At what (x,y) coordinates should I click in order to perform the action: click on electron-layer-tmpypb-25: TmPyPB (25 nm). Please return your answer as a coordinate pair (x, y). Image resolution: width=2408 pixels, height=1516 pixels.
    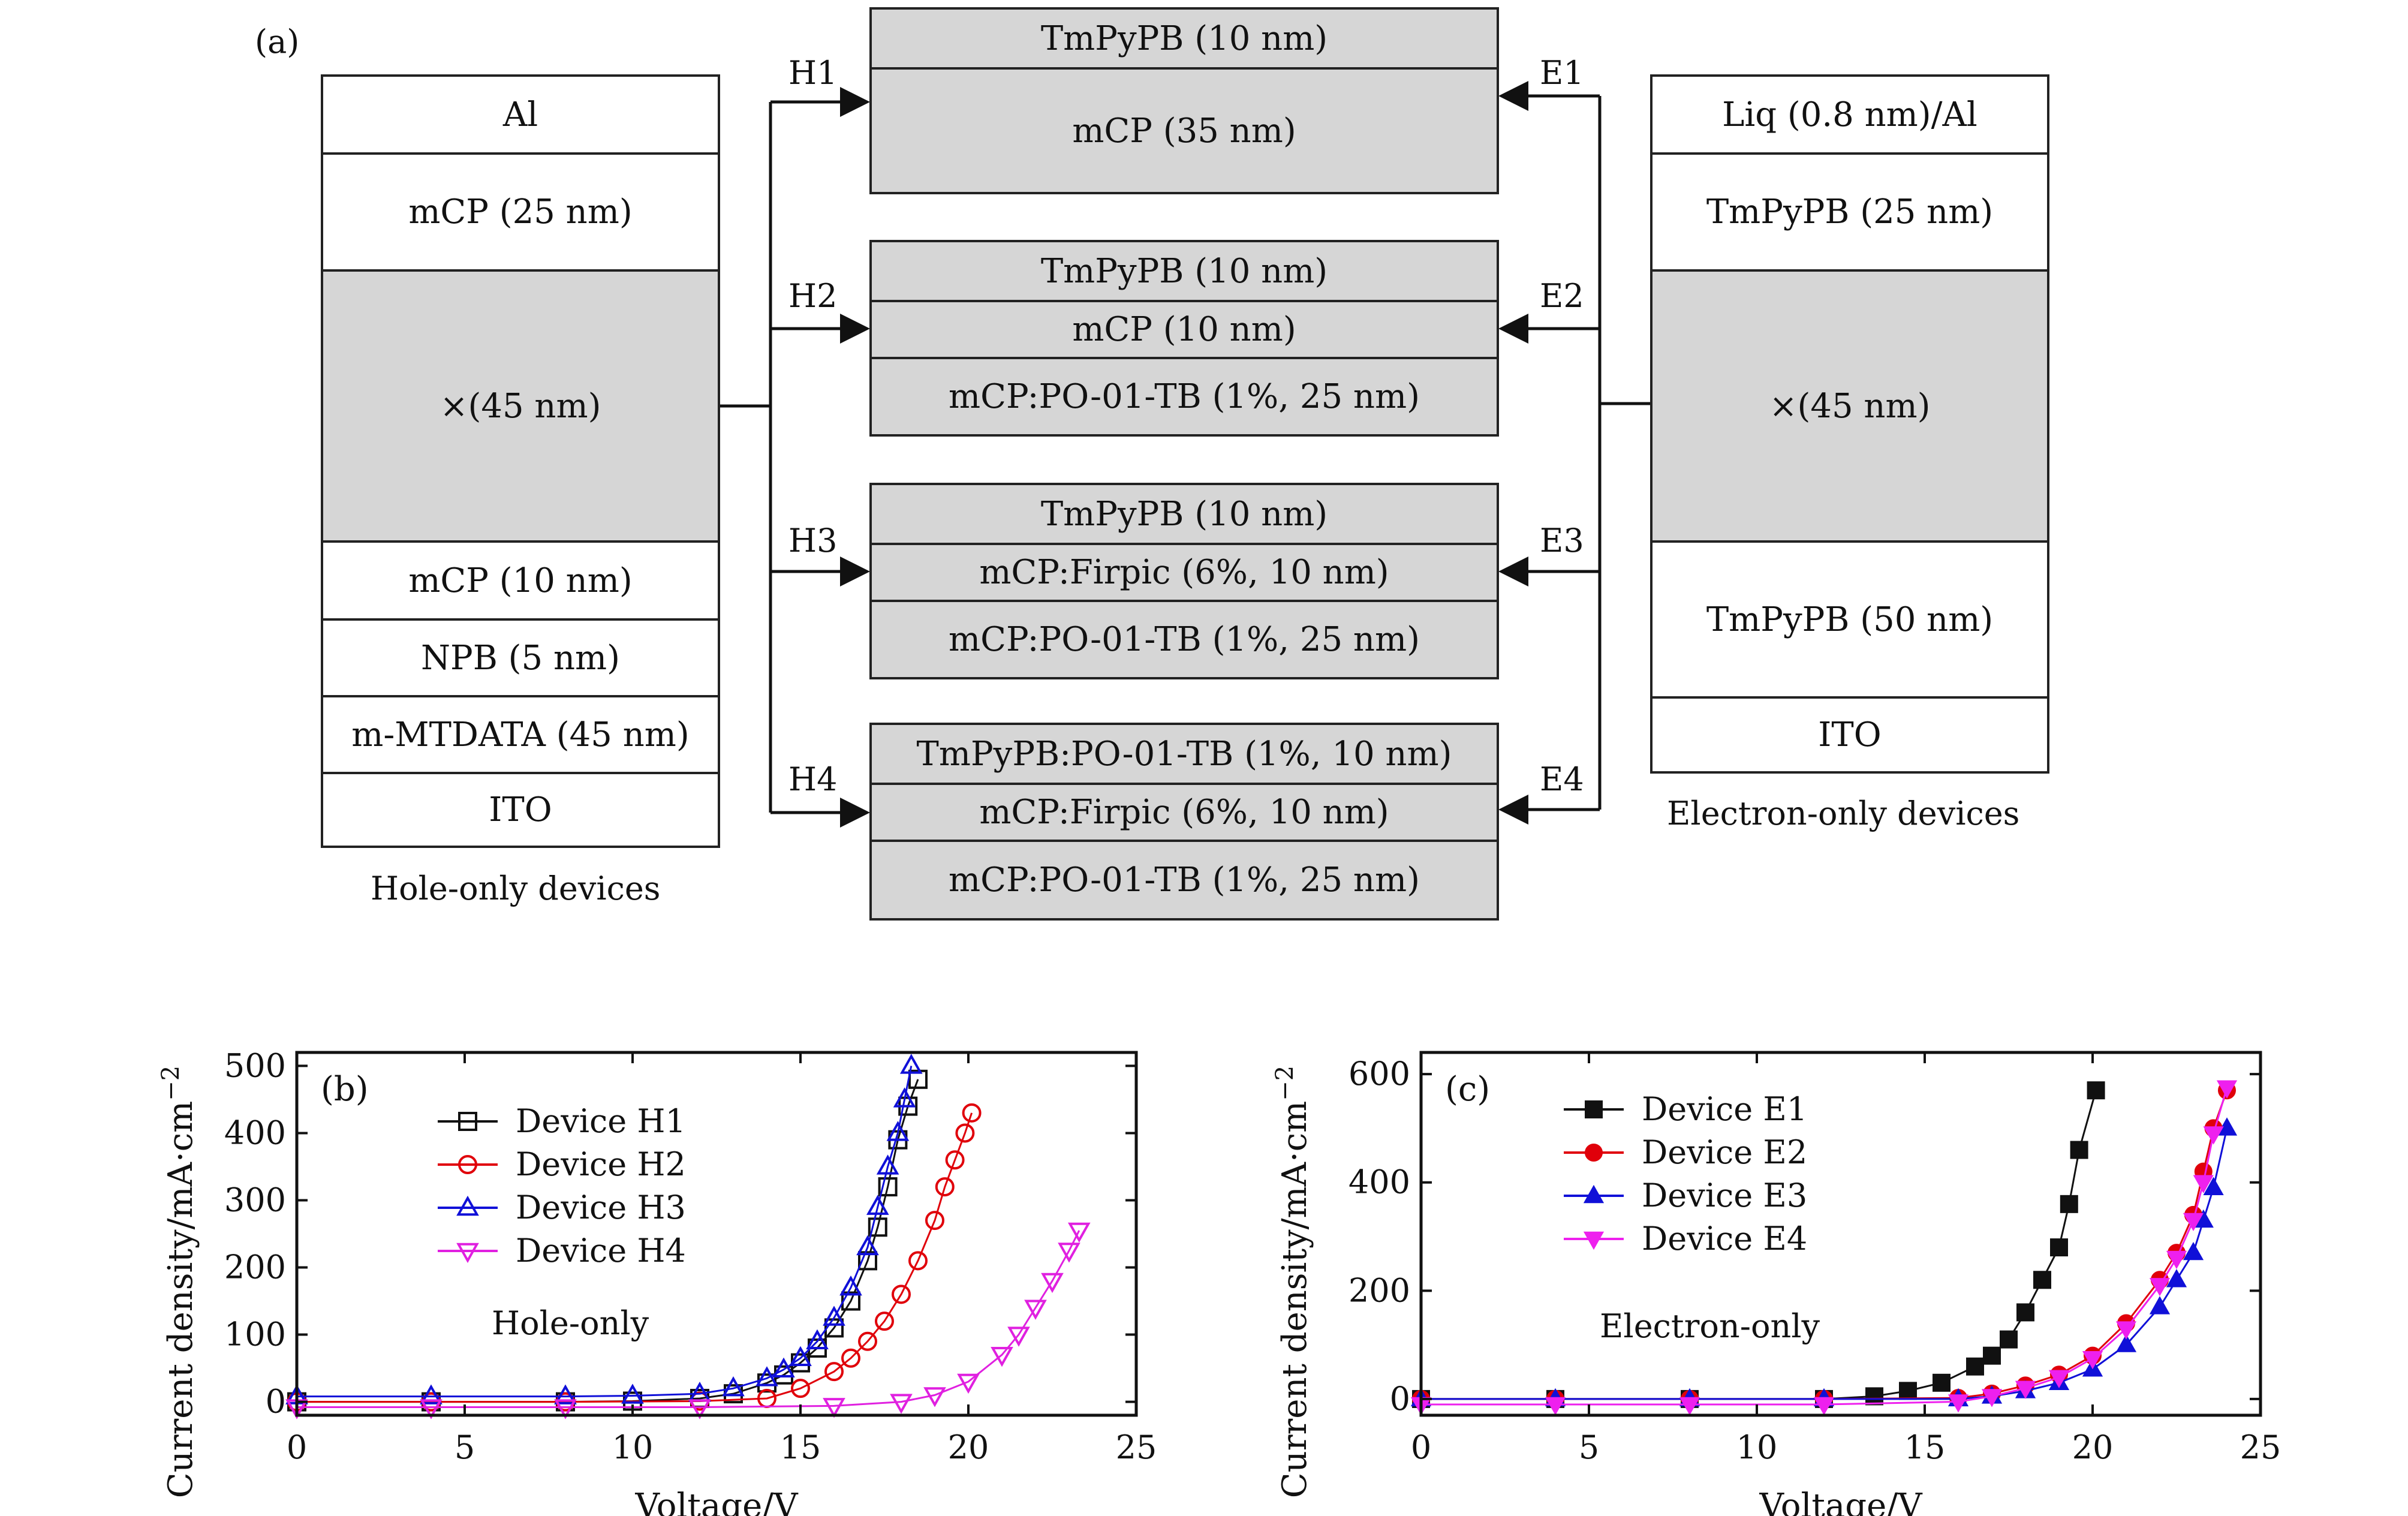
    Looking at the image, I should click on (1850, 213).